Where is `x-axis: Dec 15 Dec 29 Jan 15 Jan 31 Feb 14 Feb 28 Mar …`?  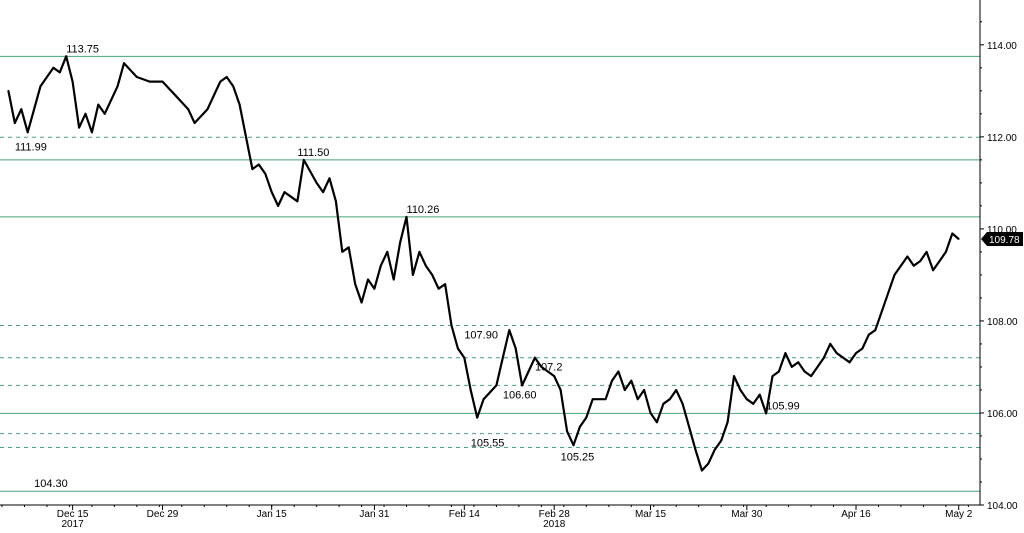 x-axis: Dec 15 Dec 29 Jan 15 Jan 31 Feb 14 Feb 28 Mar … is located at coordinates (490, 517).